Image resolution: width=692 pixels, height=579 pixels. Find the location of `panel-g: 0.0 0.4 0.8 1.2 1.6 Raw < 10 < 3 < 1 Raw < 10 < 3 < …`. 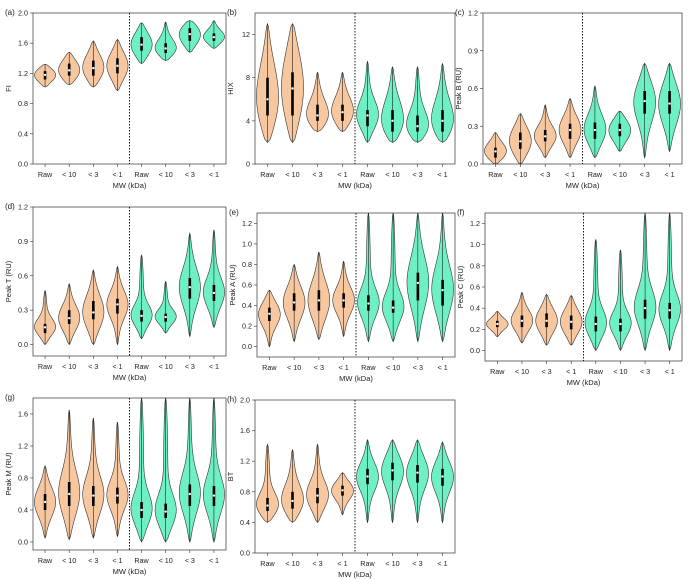

panel-g: 0.0 0.4 0.8 1.2 1.6 Raw < 10 < 3 < 1 Raw < 10 < 3 < … is located at coordinates (115, 484).